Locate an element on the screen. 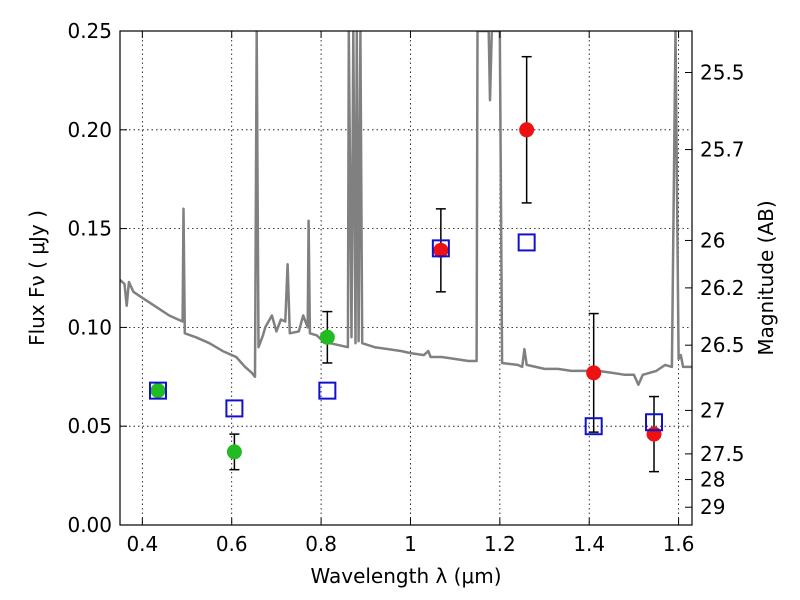 This screenshot has height=600, width=800. right-axis-label: Magnitude (AB) is located at coordinates (766, 277).